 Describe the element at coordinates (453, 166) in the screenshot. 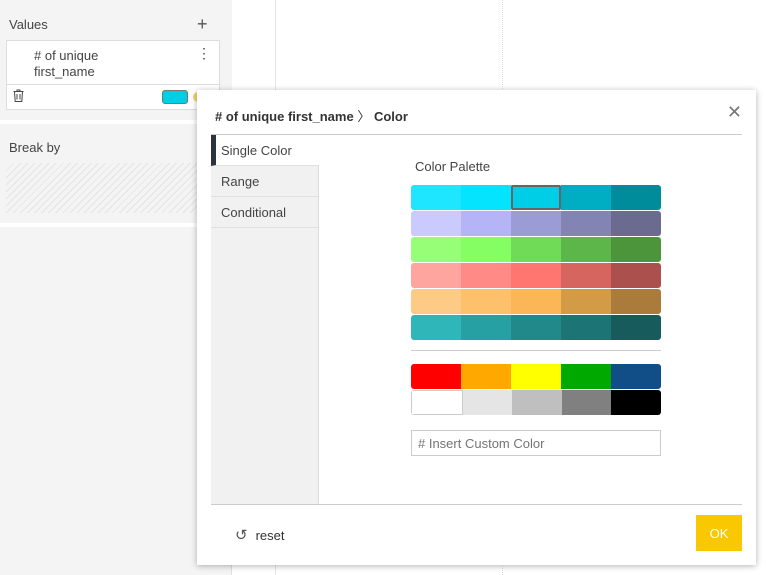

I see `color-palette-label: Color Palette` at that location.